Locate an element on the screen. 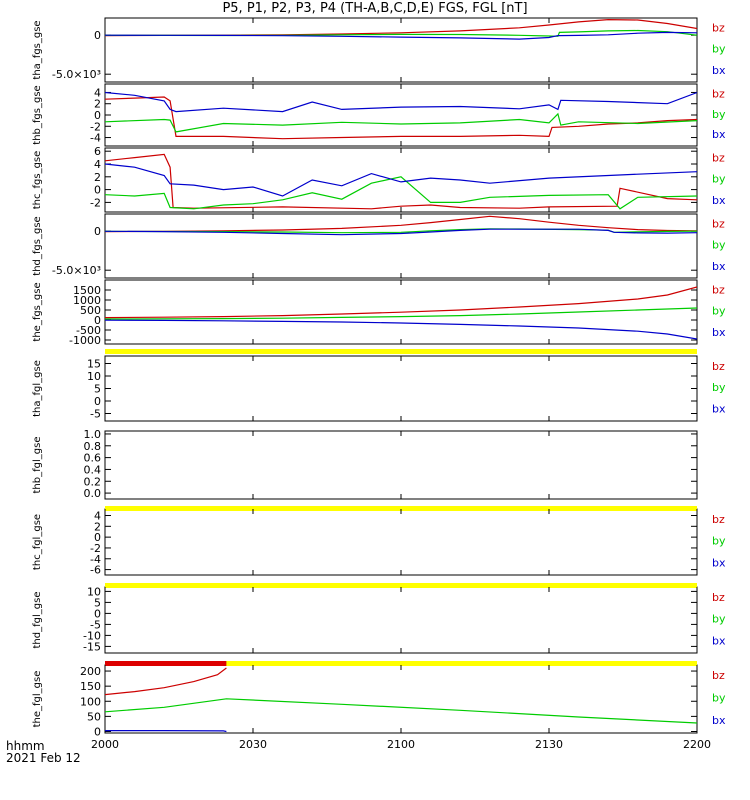 This screenshot has width=750, height=800. y-axis-label: the_fgl_gse is located at coordinates (37, 699).